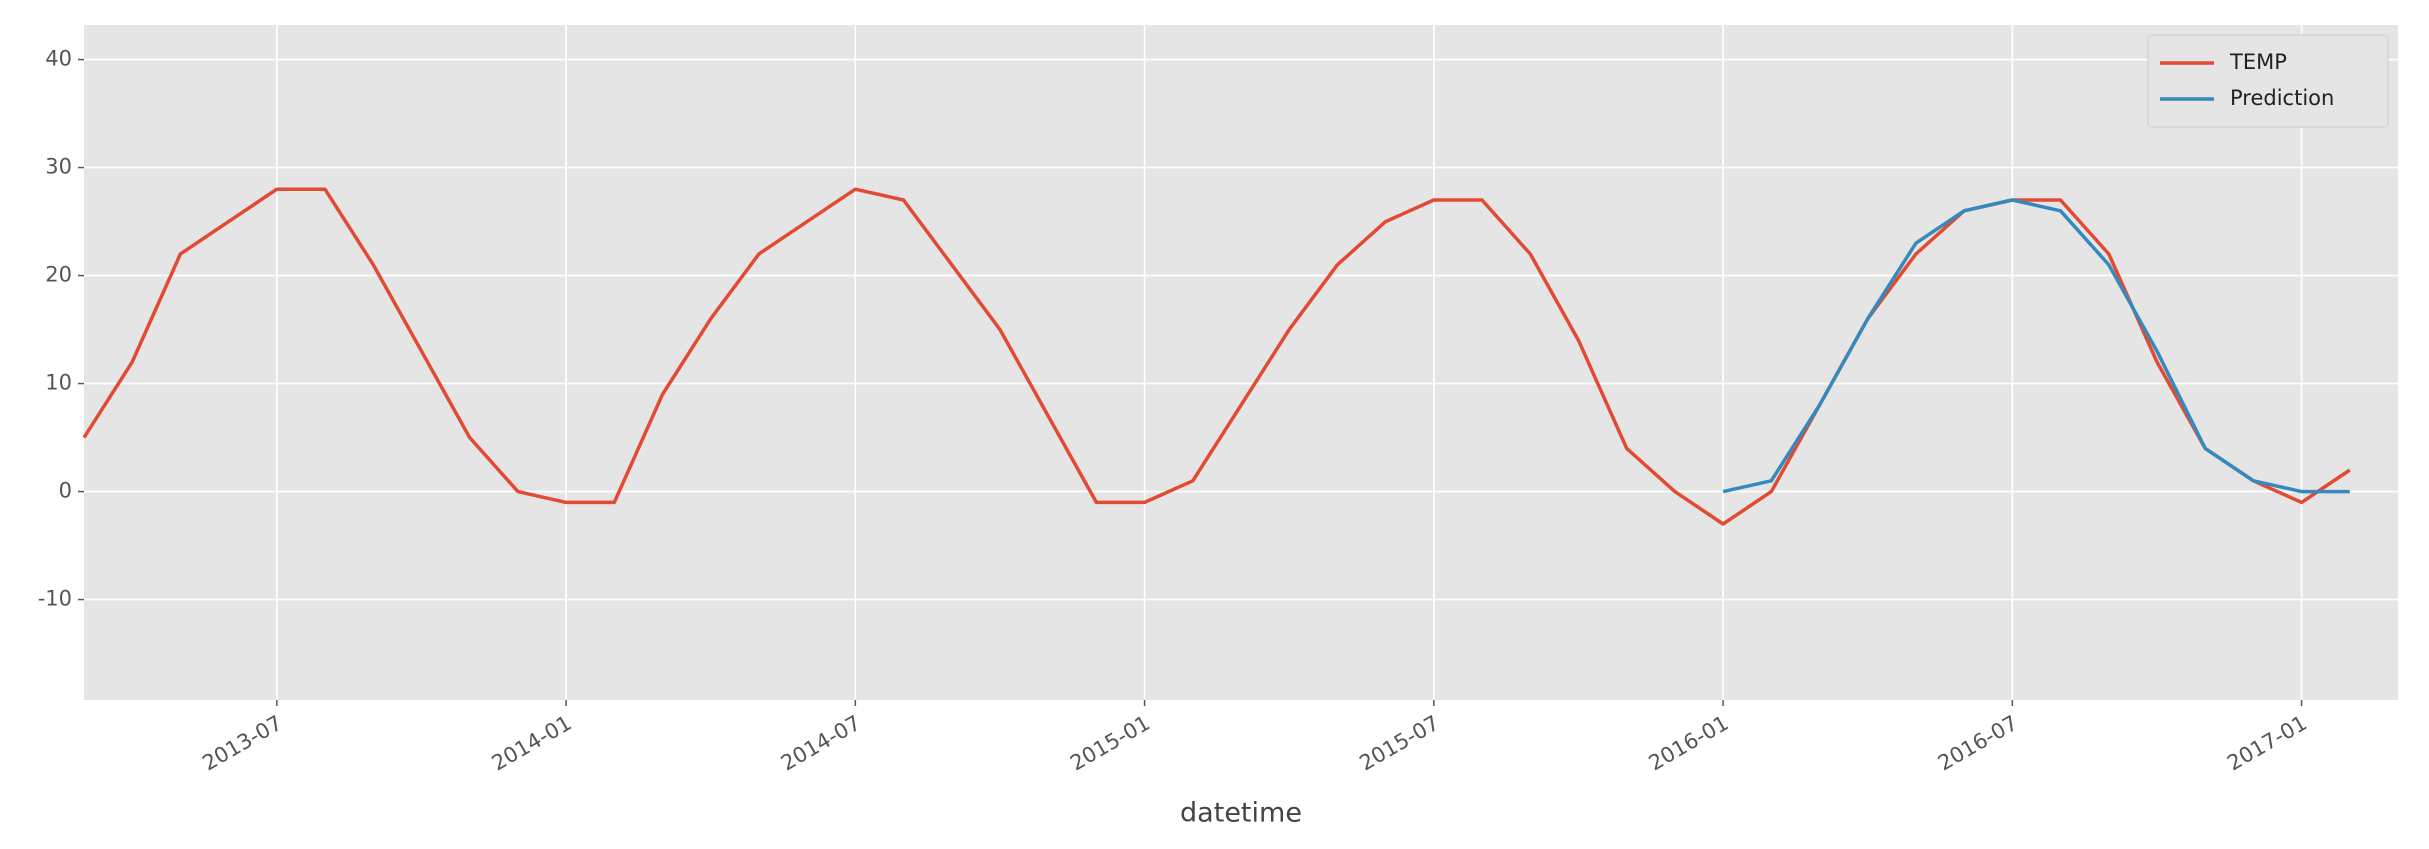  What do you see at coordinates (2282, 98) in the screenshot?
I see `legend-label: Prediction` at bounding box center [2282, 98].